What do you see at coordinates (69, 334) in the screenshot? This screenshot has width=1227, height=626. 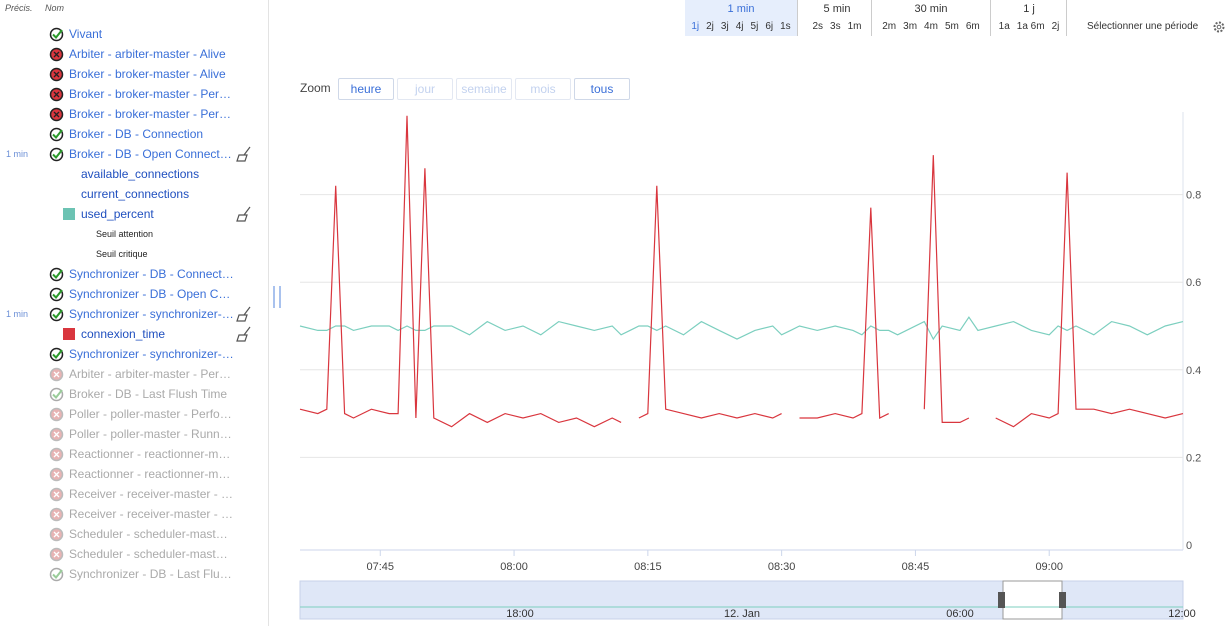 I see `color-swatch` at bounding box center [69, 334].